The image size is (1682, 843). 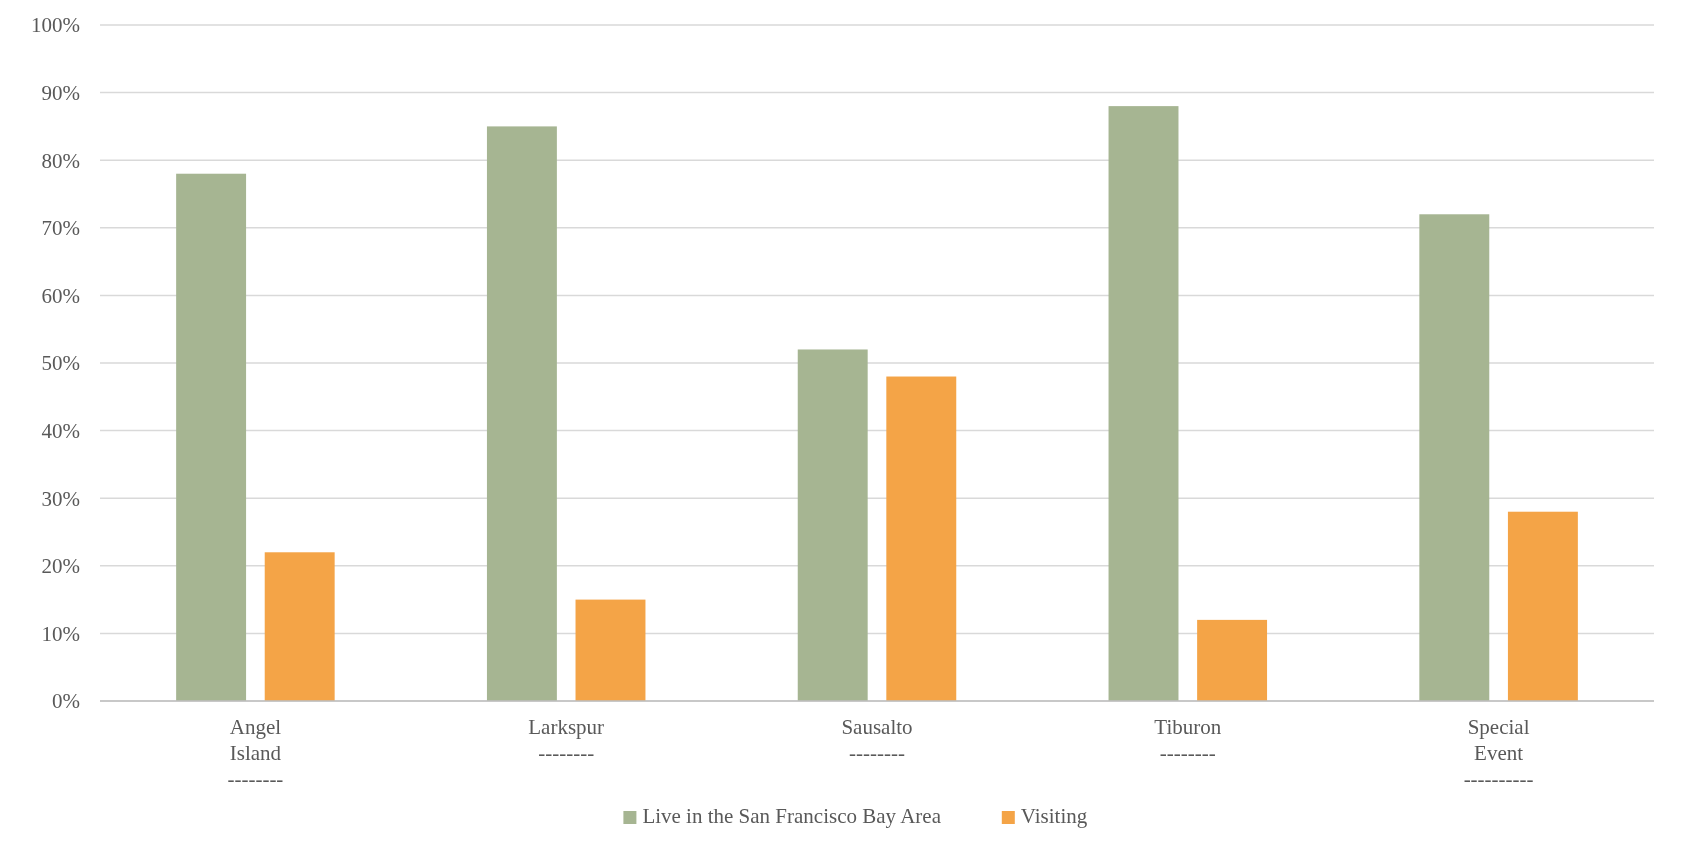 I want to click on y-tick-label: 80%, so click(x=60, y=160).